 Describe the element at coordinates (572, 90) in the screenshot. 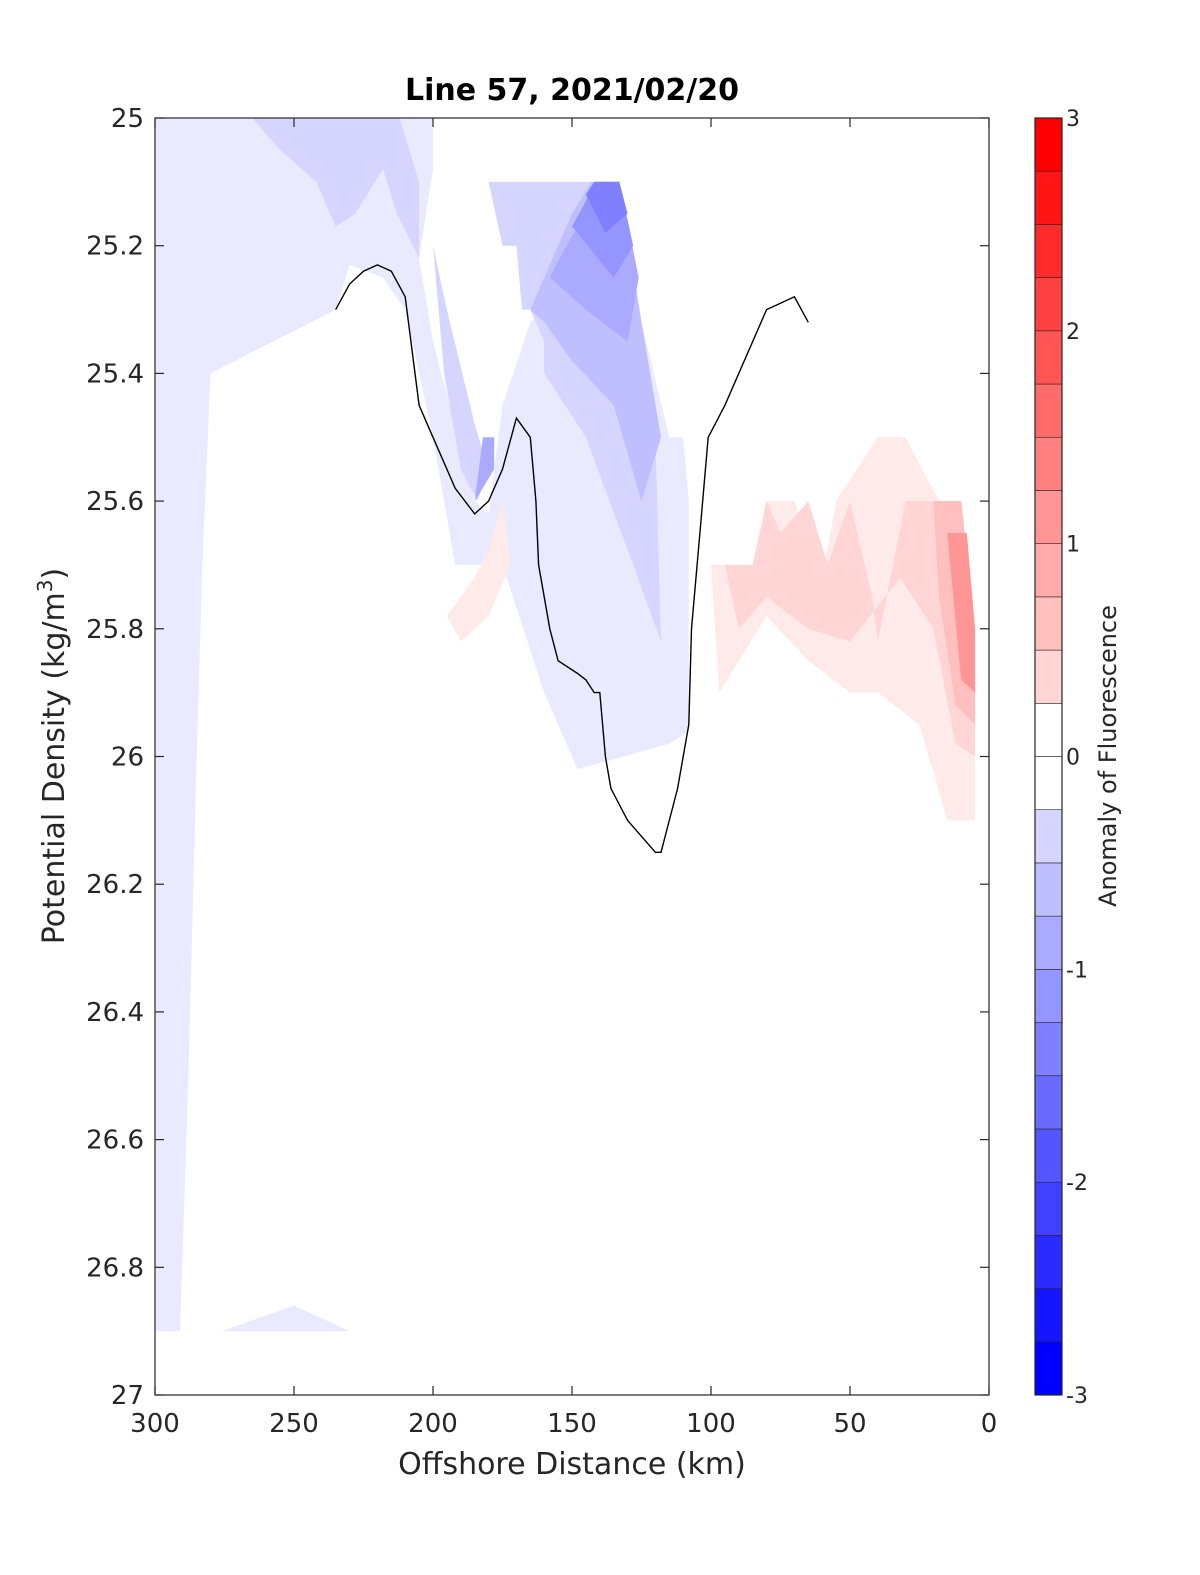

I see `chart-title: Line 57, 2021/02/20` at that location.